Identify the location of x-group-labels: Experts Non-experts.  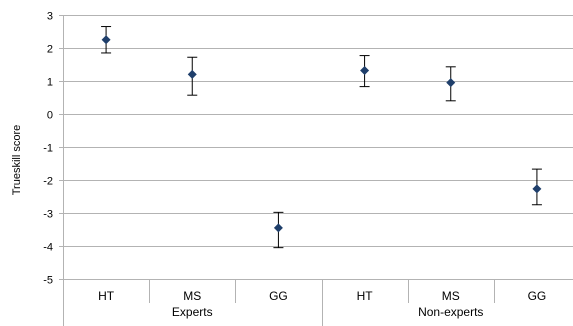
(328, 312).